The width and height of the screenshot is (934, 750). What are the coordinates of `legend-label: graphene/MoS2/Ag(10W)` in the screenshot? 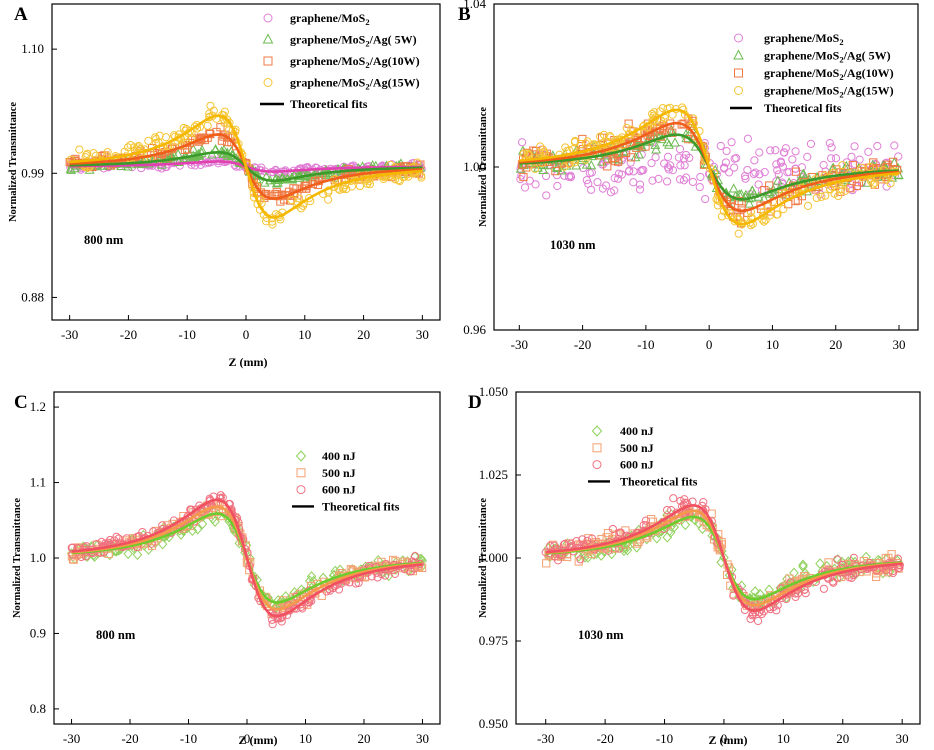 It's located at (355, 62).